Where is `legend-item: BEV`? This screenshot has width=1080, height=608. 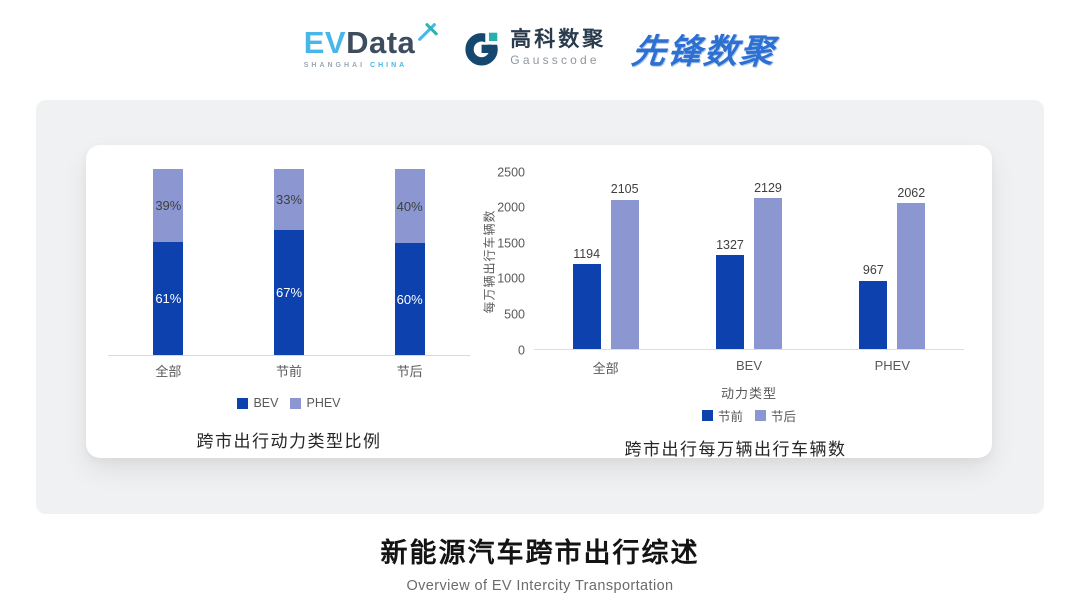 legend-item: BEV is located at coordinates (257, 403).